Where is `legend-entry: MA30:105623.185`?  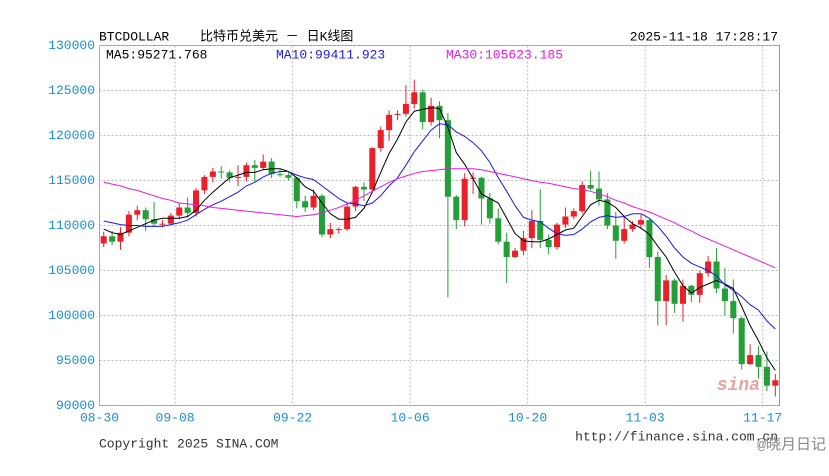 legend-entry: MA30:105623.185 is located at coordinates (504, 54).